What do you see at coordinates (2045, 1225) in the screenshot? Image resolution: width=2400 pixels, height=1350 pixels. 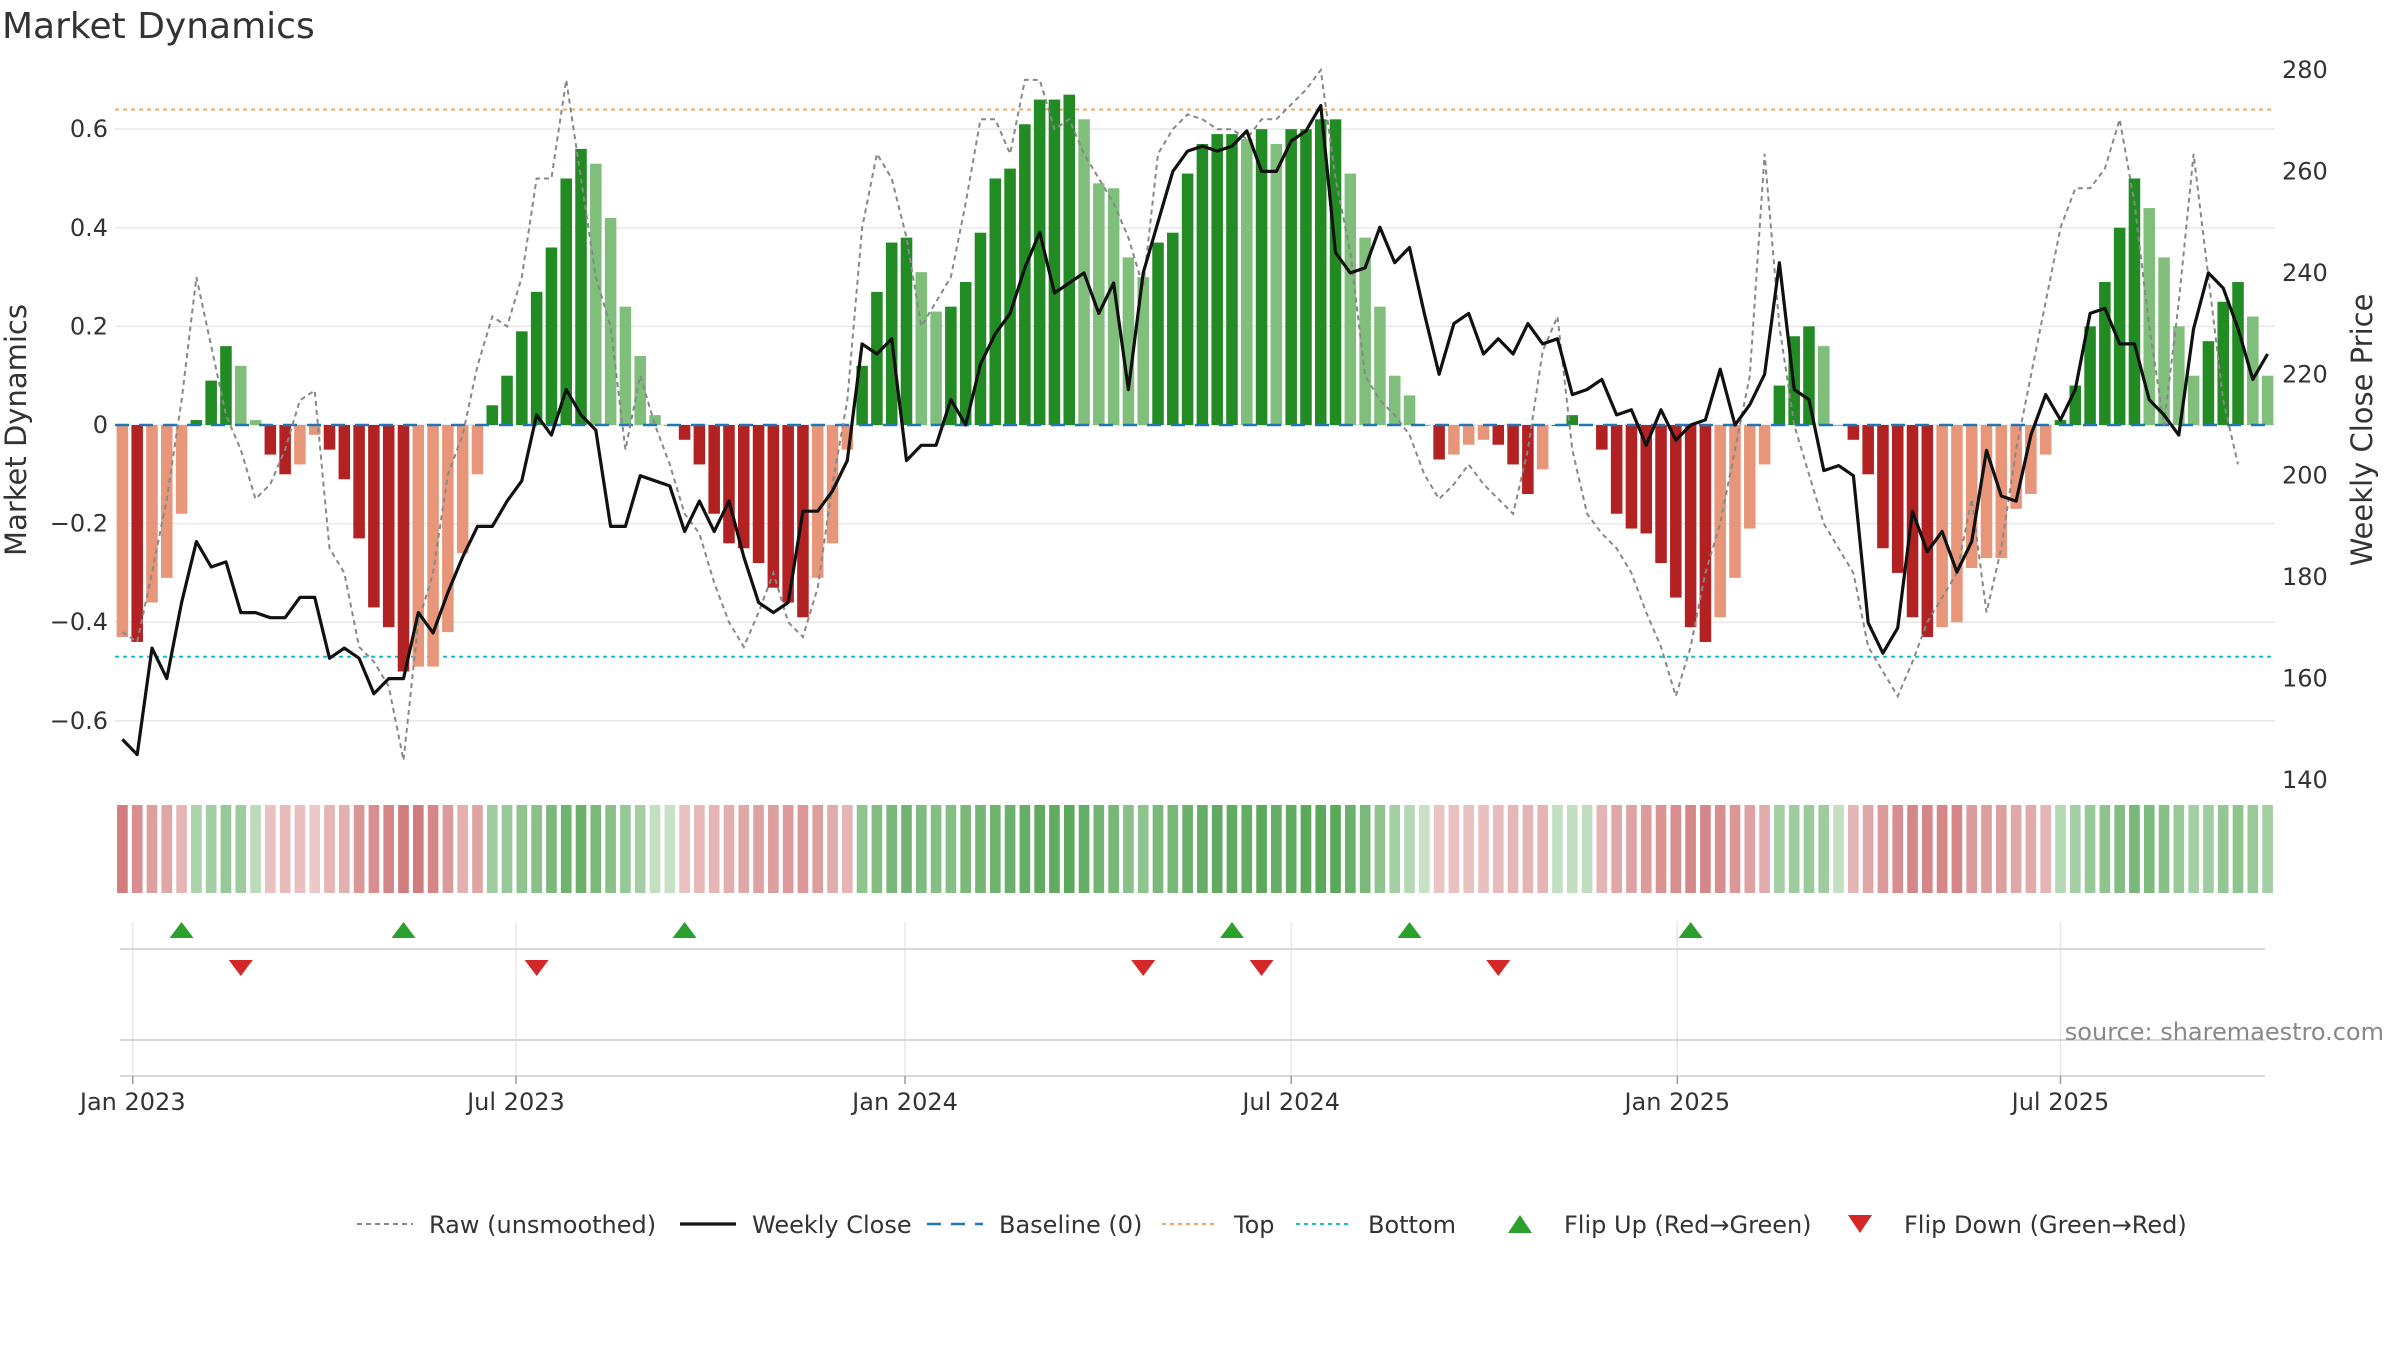 I see `legend-label: Flip Down (Green→Red)` at bounding box center [2045, 1225].